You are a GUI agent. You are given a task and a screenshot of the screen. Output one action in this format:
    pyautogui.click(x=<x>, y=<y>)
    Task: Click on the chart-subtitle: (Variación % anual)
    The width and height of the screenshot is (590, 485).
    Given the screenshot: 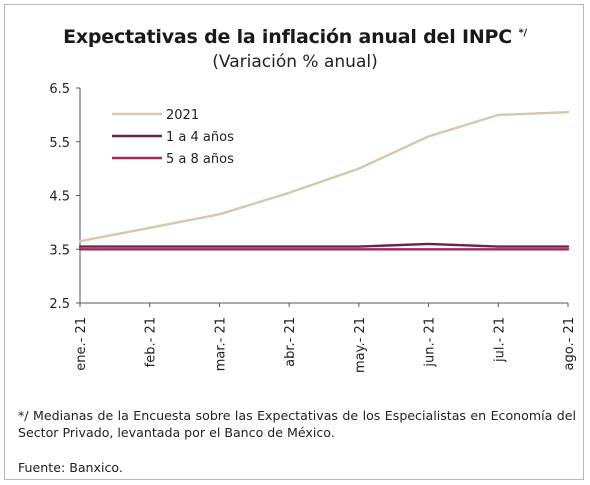 What is the action you would take?
    pyautogui.click(x=295, y=62)
    